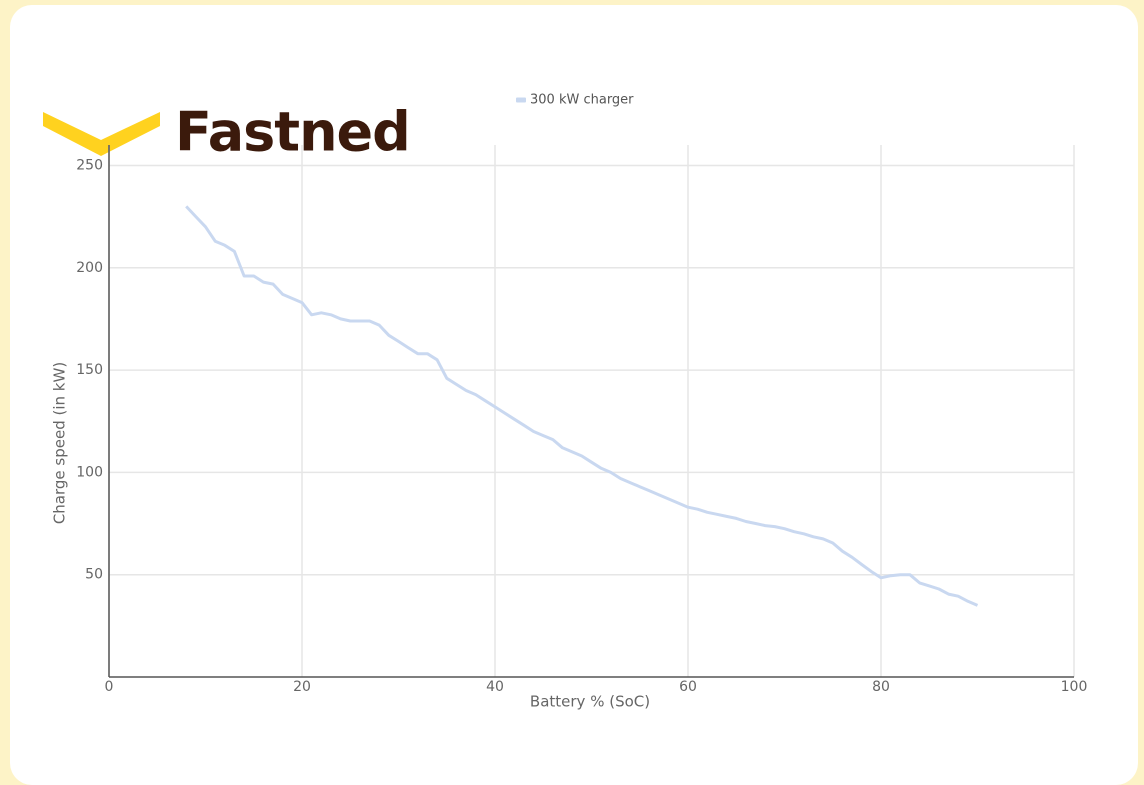 The height and width of the screenshot is (785, 1144). I want to click on y-tick-label: 250, so click(89, 165).